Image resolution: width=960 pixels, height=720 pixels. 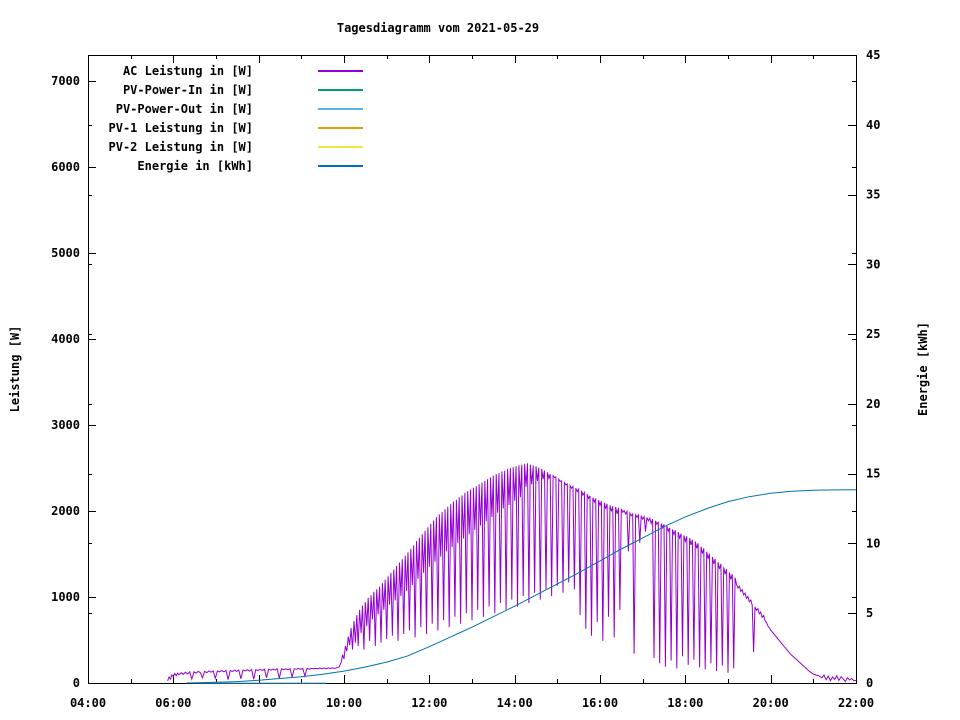 What do you see at coordinates (65, 511) in the screenshot?
I see `y-left-tick-label: 2000` at bounding box center [65, 511].